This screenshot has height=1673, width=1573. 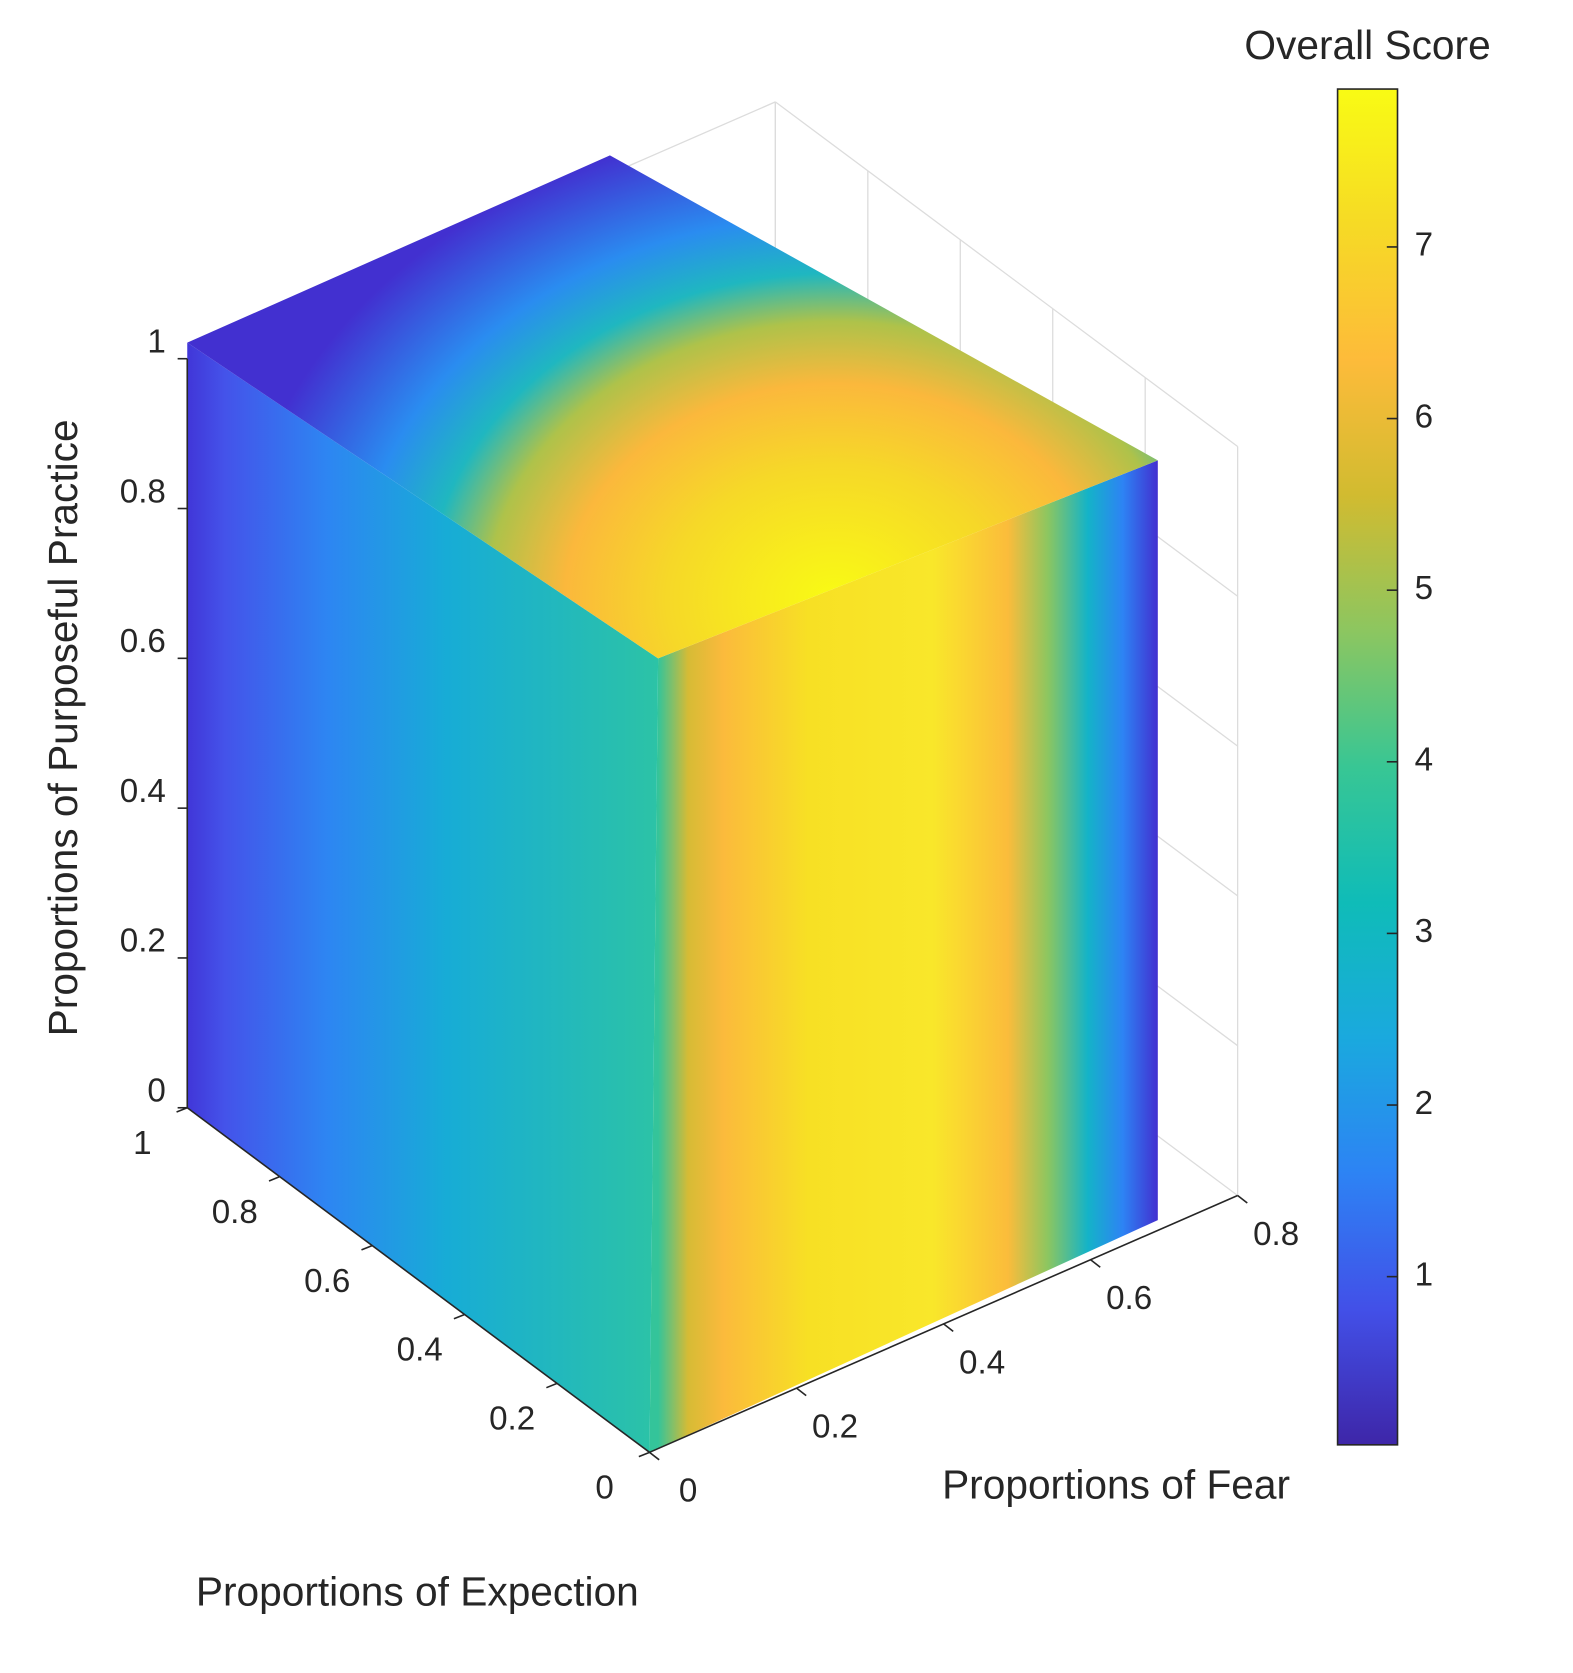 I want to click on y-tick-label: 0.4, so click(x=420, y=1350).